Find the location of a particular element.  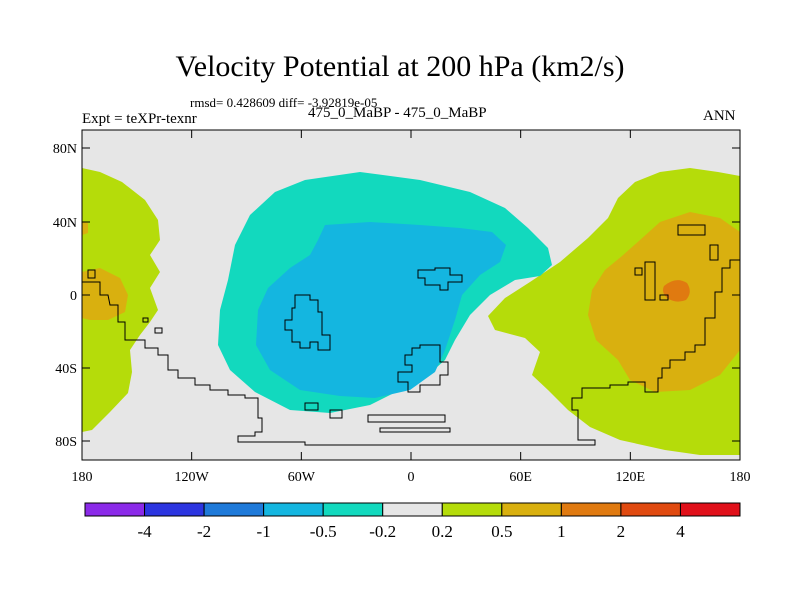

chart-title: Velocity Potential at 200 hPa (km2/s) is located at coordinates (400, 66).